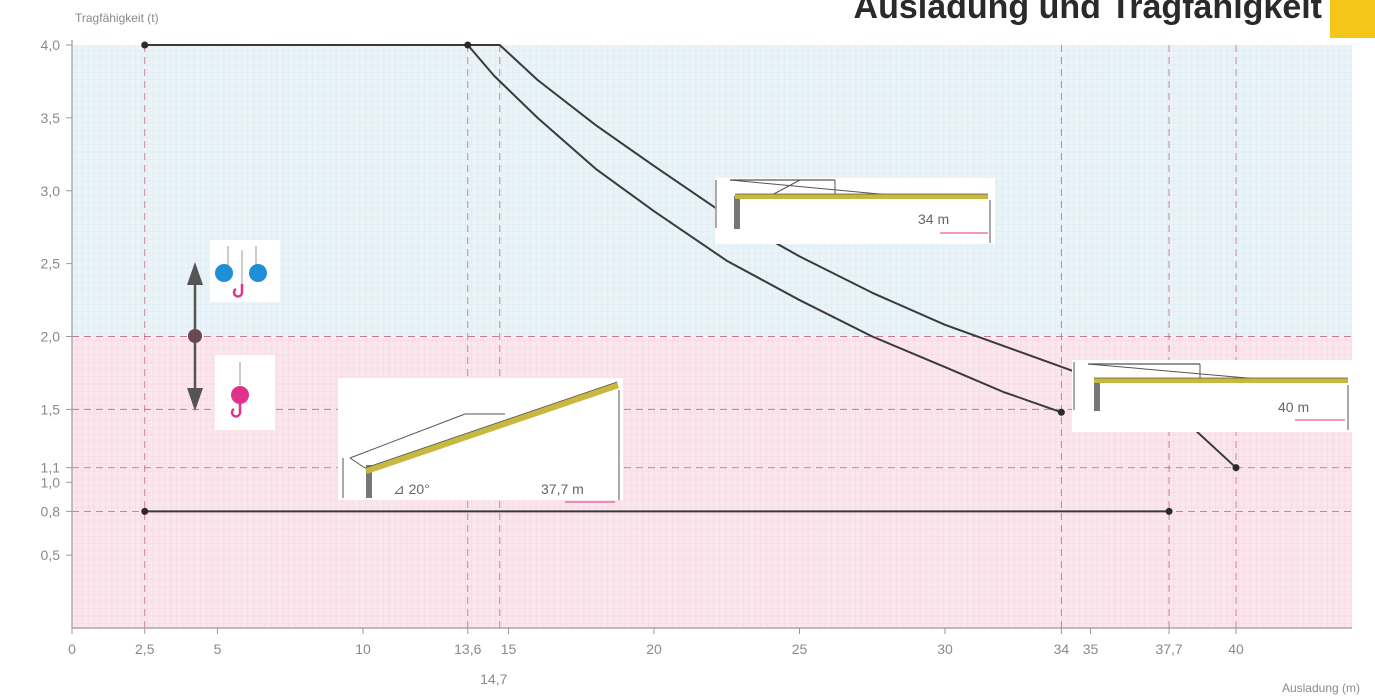 This screenshot has height=698, width=1375. What do you see at coordinates (51, 337) in the screenshot?
I see `y-tick-label: 2,0` at bounding box center [51, 337].